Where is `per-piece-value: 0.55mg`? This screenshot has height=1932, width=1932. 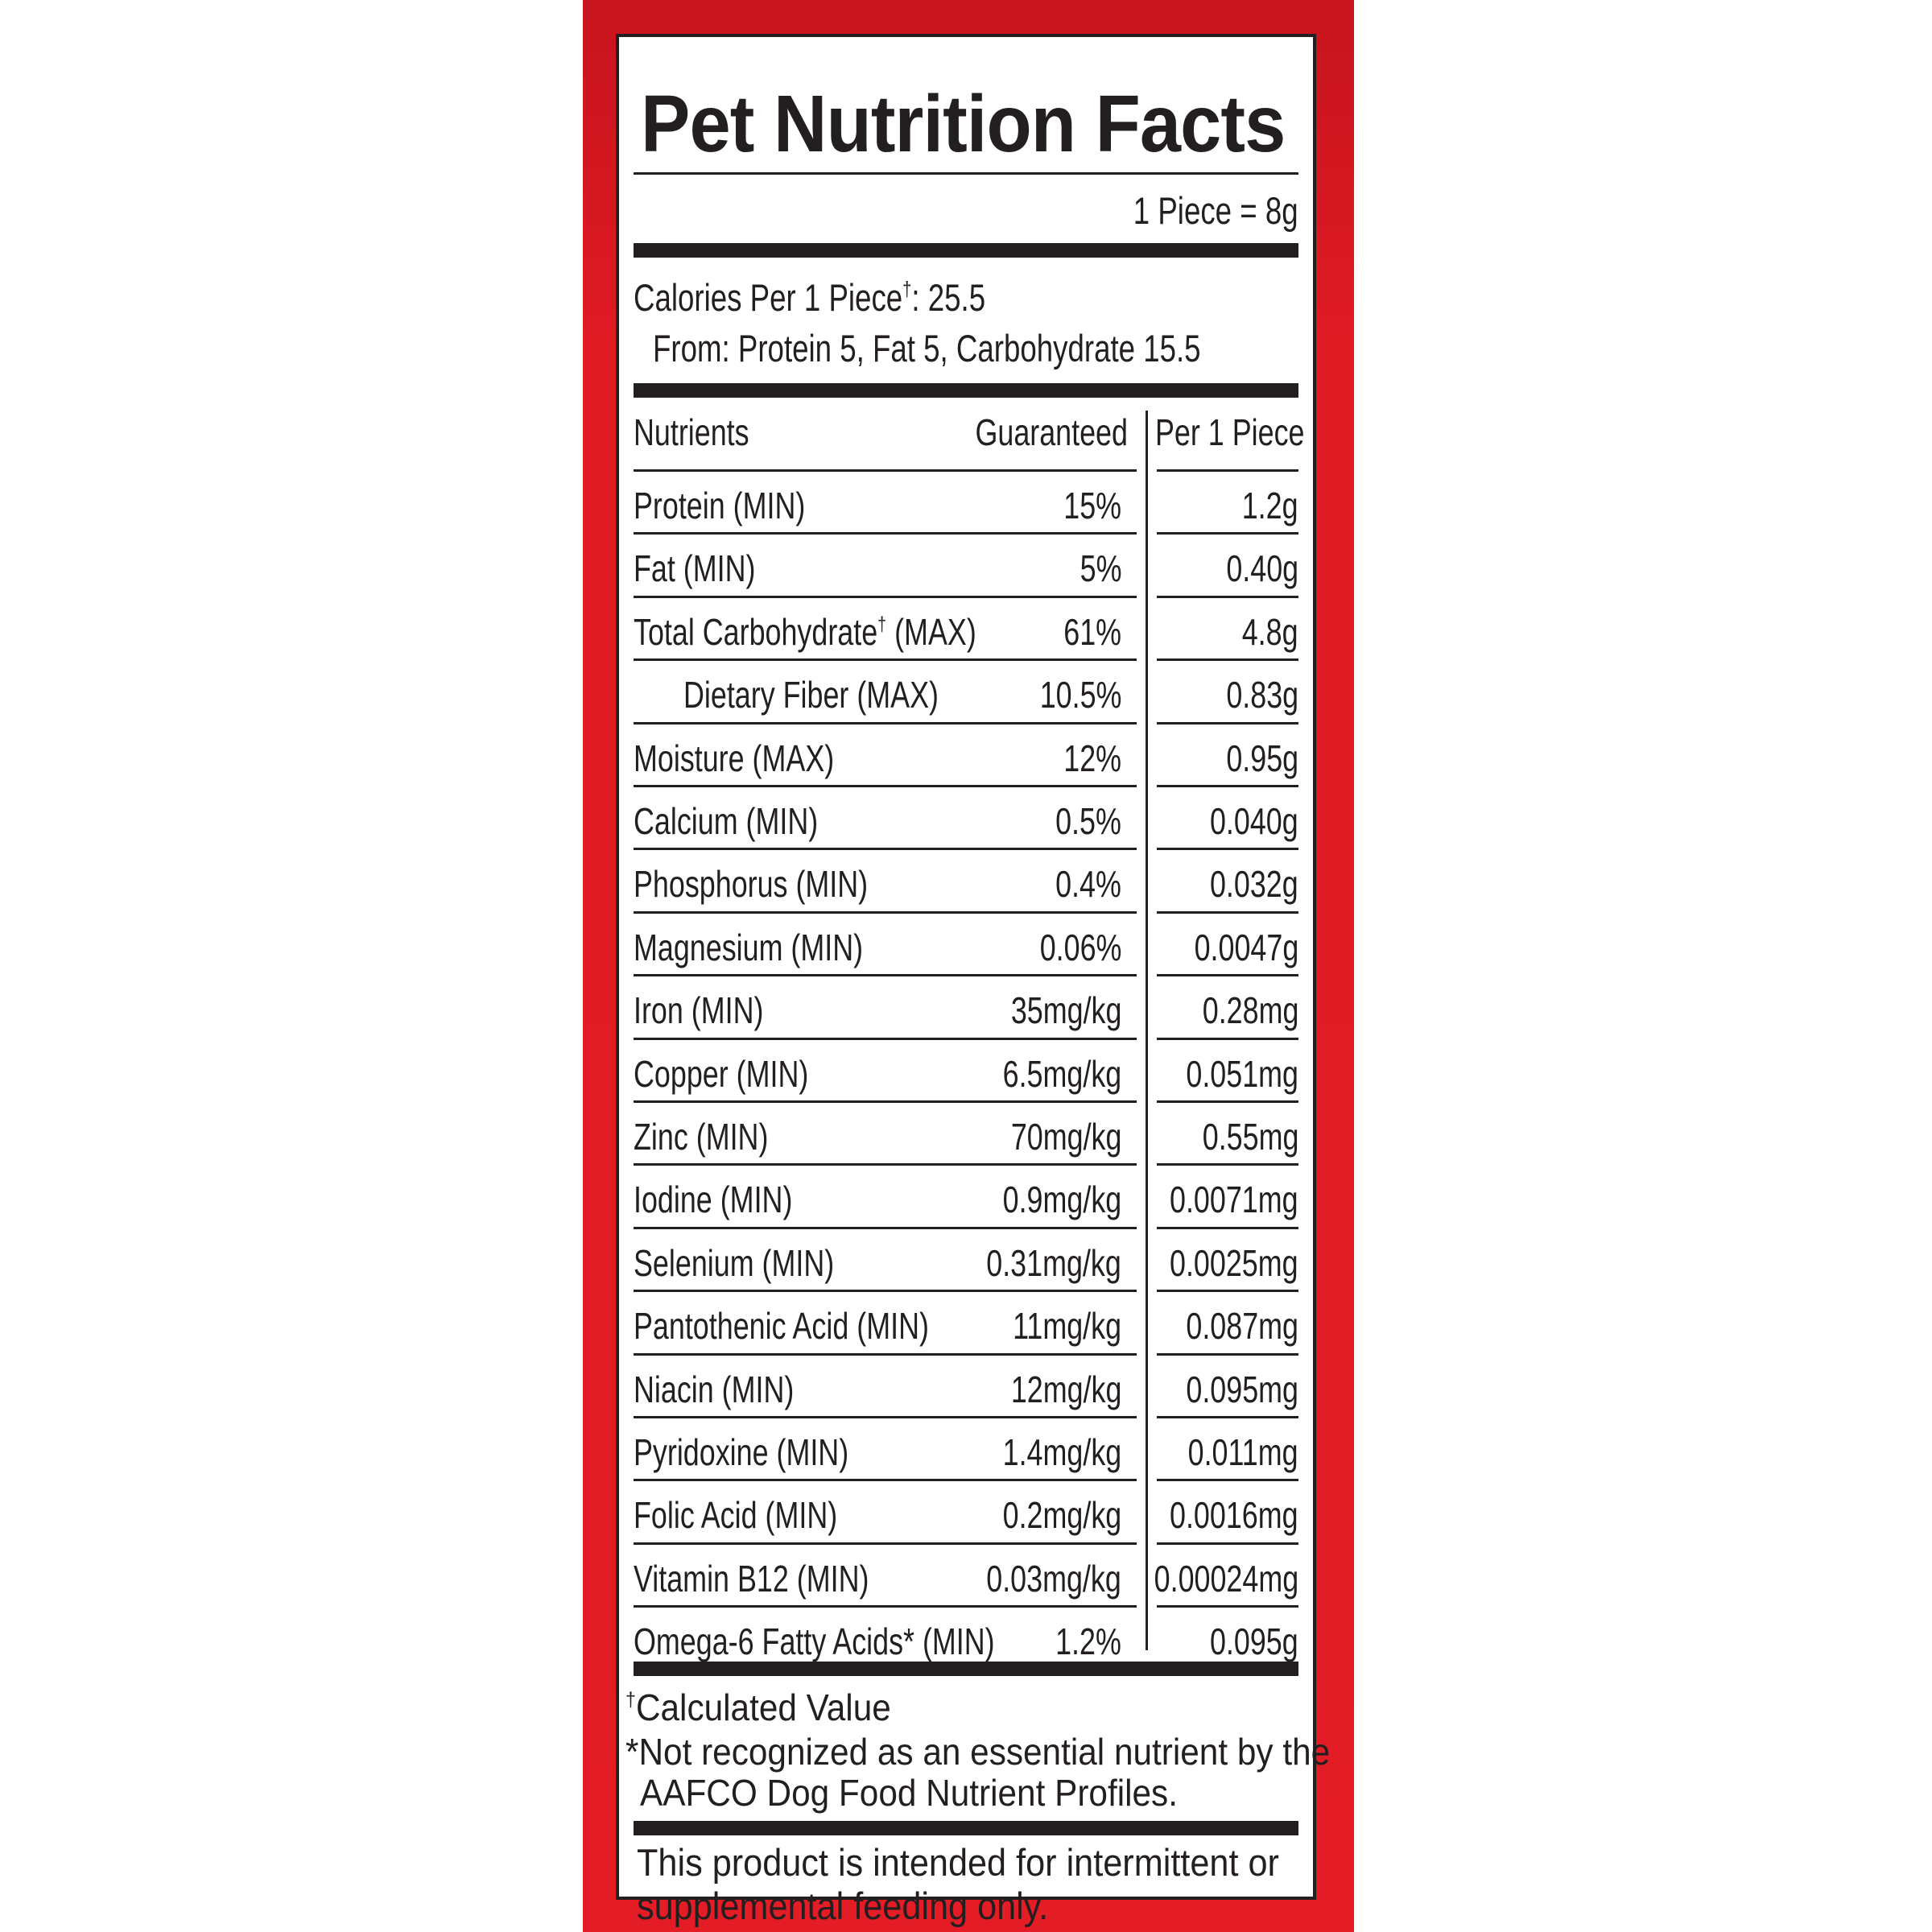
per-piece-value: 0.55mg is located at coordinates (1250, 1137).